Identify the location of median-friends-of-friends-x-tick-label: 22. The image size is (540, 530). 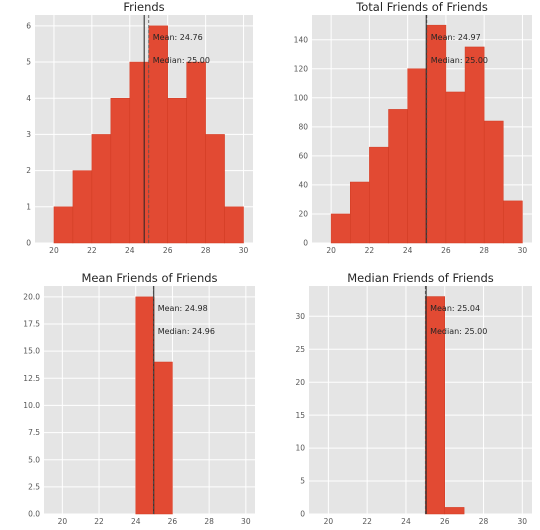
(367, 521).